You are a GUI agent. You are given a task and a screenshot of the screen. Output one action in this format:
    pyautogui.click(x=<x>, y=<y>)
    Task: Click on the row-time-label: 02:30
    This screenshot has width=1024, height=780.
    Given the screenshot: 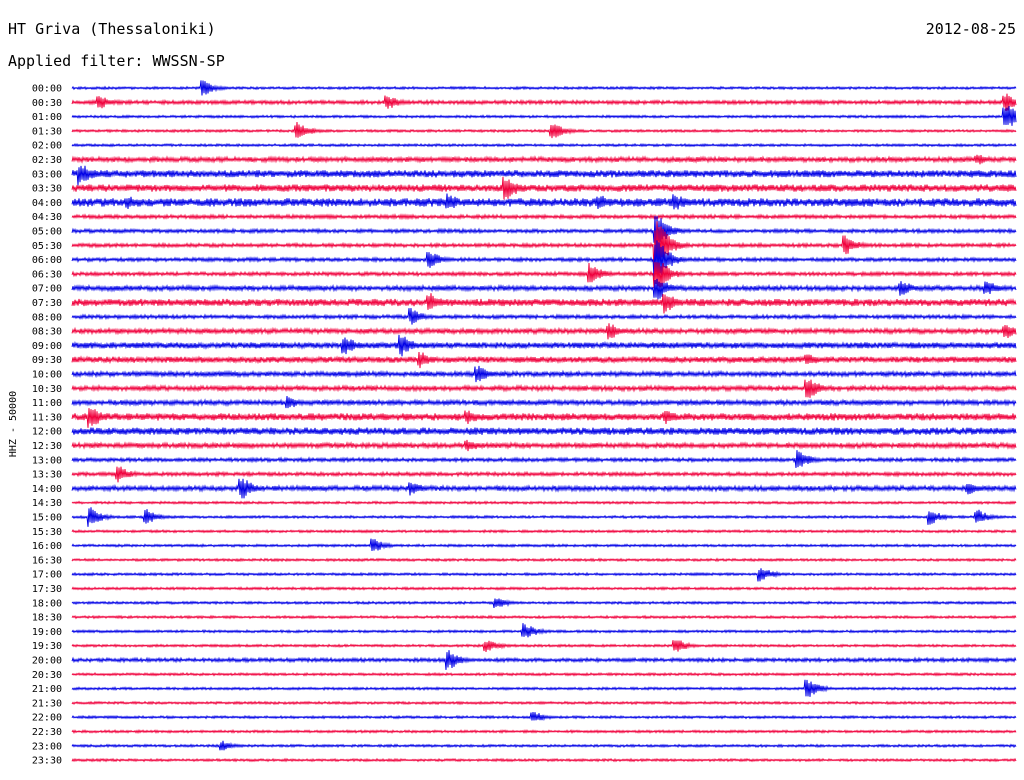 What is the action you would take?
    pyautogui.click(x=47, y=160)
    